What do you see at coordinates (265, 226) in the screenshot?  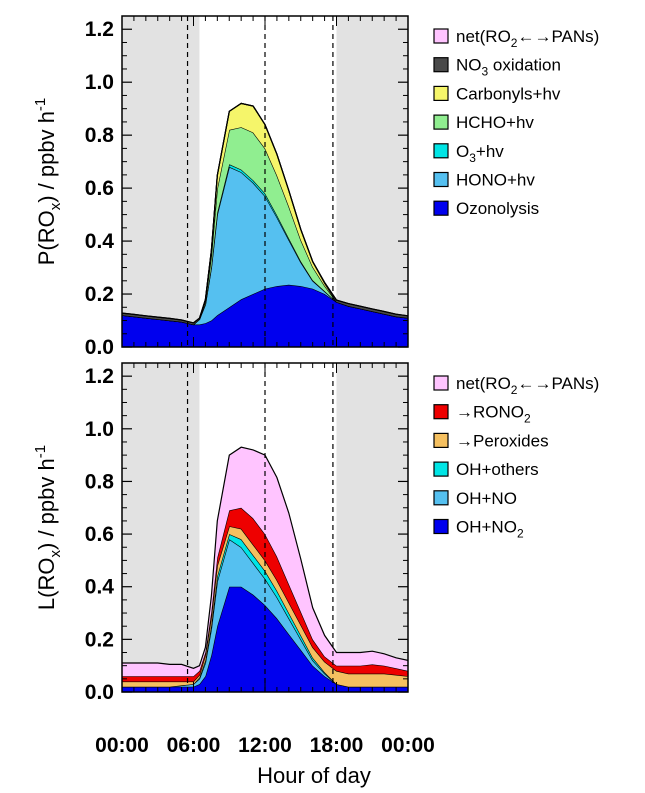 I see `area-hcho-hv` at bounding box center [265, 226].